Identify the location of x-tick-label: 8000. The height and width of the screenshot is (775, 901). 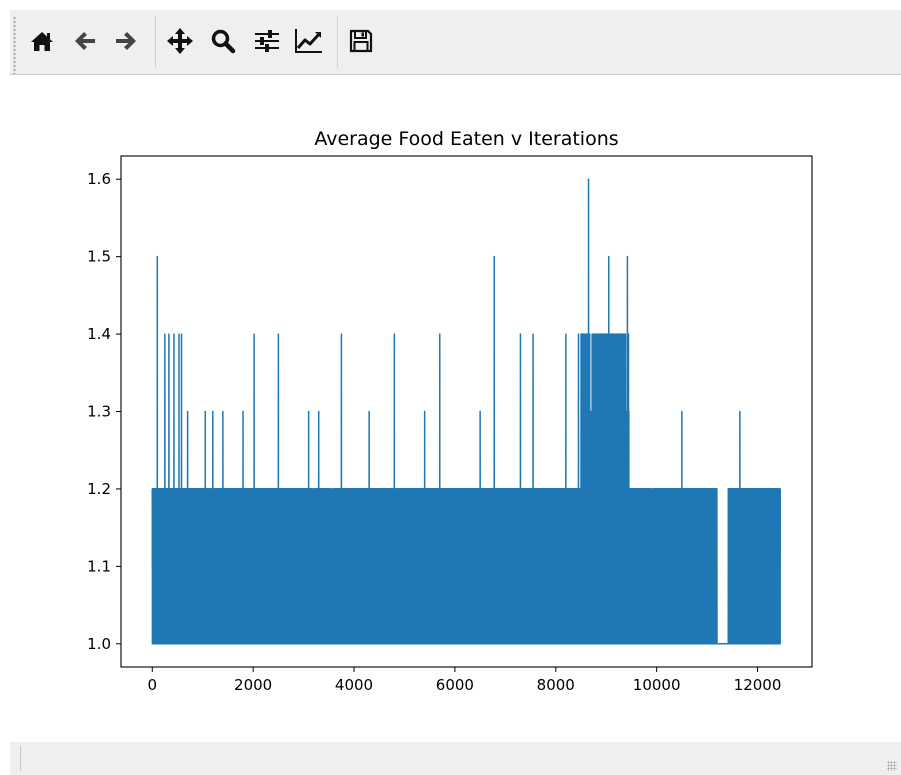
(556, 685).